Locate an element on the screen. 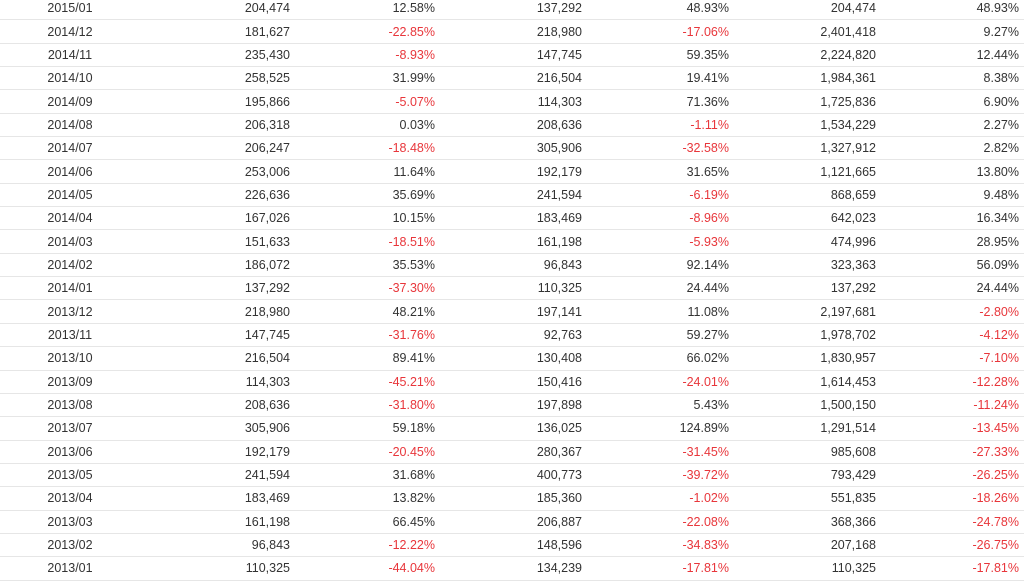 The width and height of the screenshot is (1024, 582). value-cell: 56.09% is located at coordinates (952, 265).